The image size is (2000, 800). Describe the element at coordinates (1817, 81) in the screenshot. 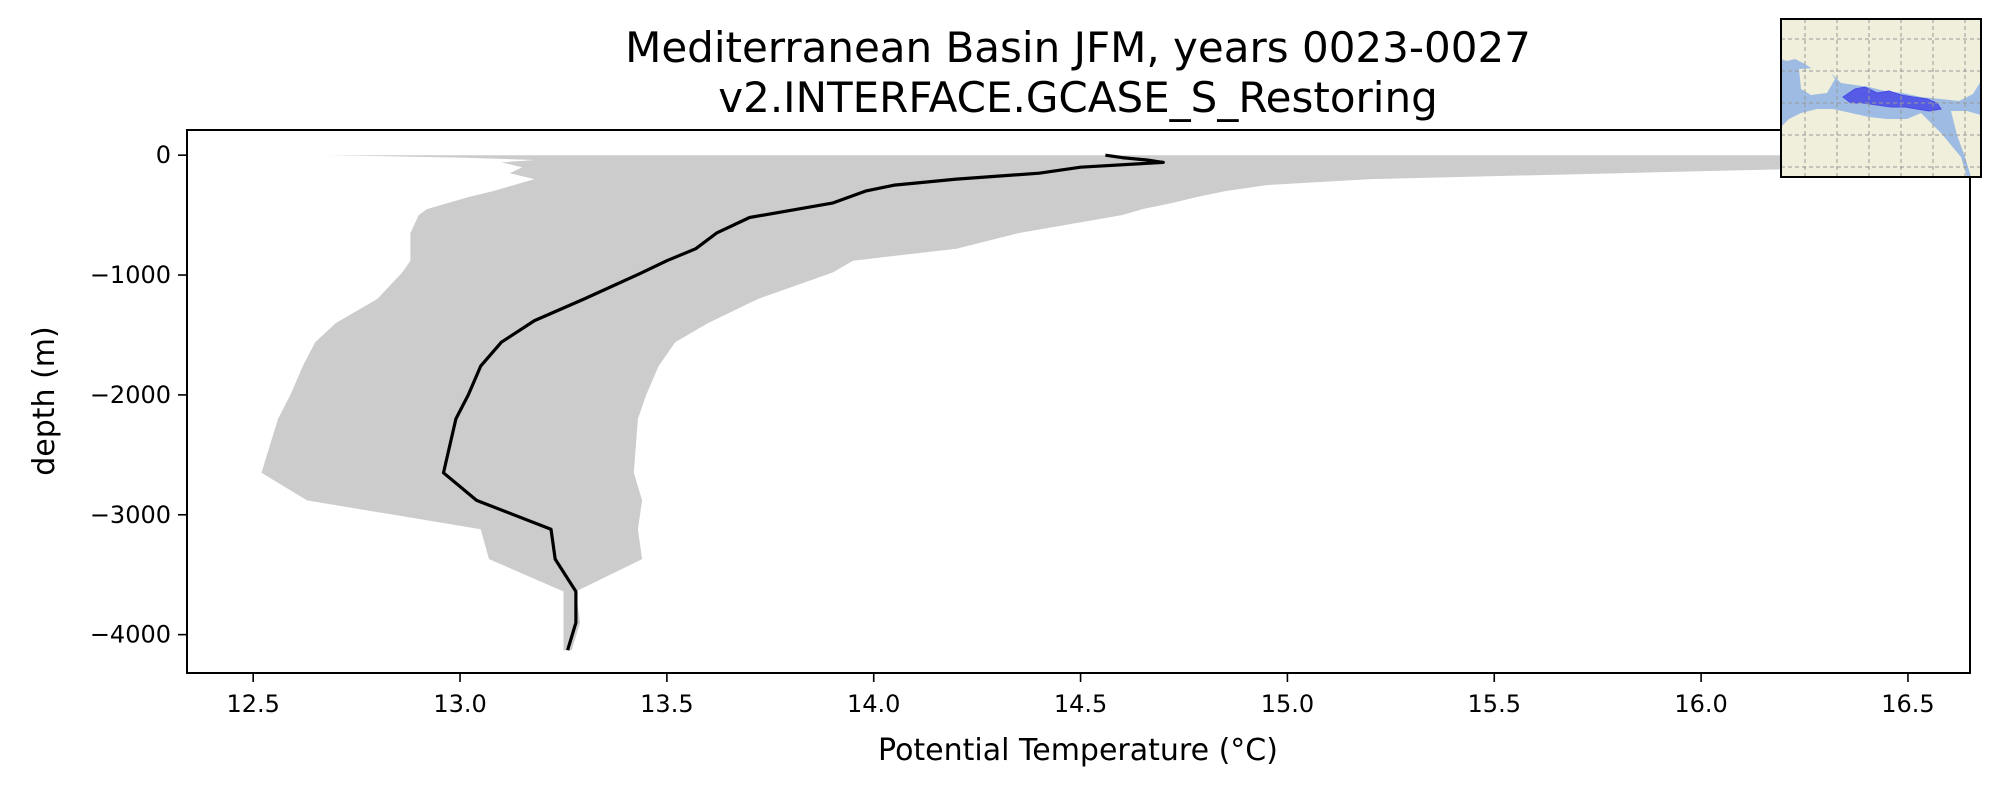

I see `inset-land-iberia` at that location.